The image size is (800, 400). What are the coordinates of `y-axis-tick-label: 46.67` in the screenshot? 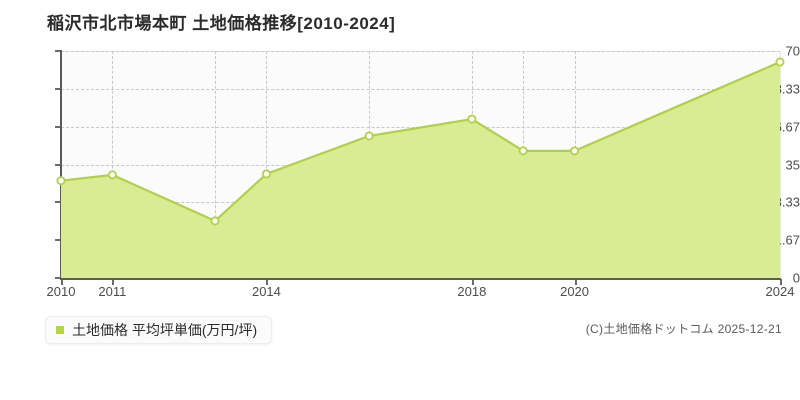 It's located at (783, 127).